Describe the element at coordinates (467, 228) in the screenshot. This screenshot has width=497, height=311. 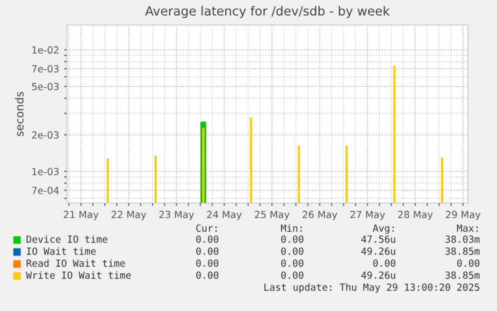
I see `text: Max:` at that location.